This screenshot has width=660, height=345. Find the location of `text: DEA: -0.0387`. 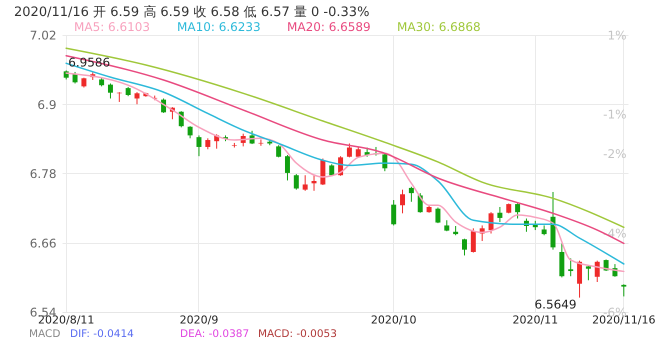

text: DEA: -0.0387 is located at coordinates (215, 334).